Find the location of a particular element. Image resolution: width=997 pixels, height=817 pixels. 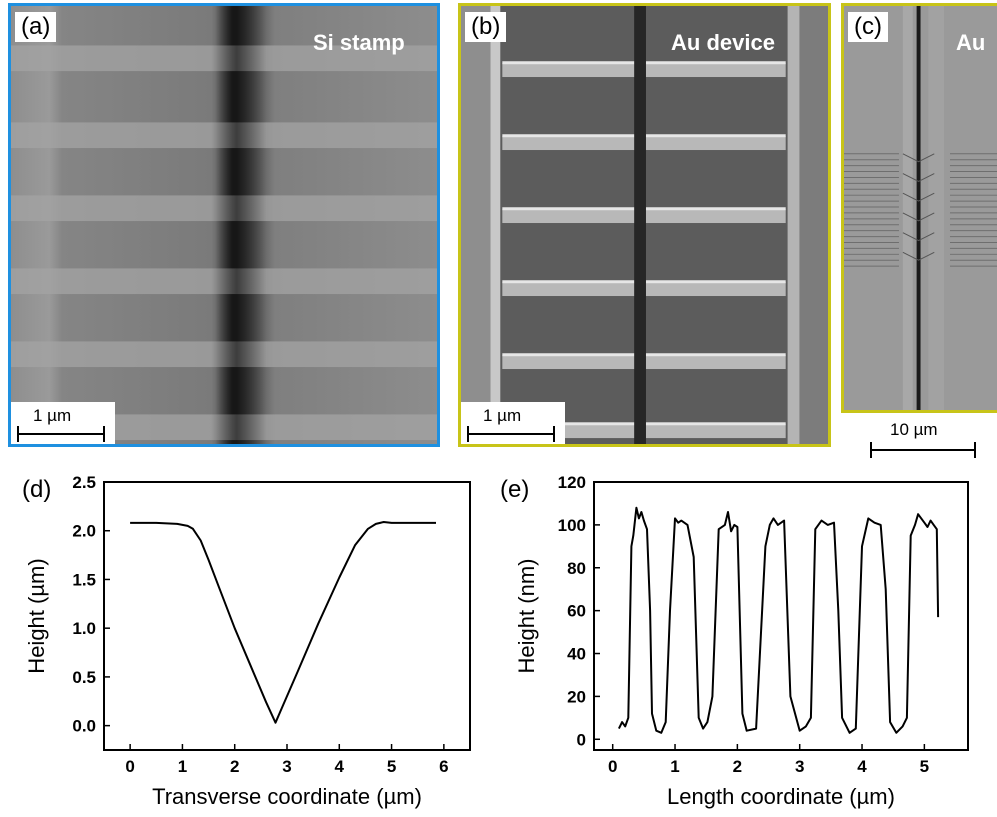

y-tick-label: 60 is located at coordinates (576, 611).